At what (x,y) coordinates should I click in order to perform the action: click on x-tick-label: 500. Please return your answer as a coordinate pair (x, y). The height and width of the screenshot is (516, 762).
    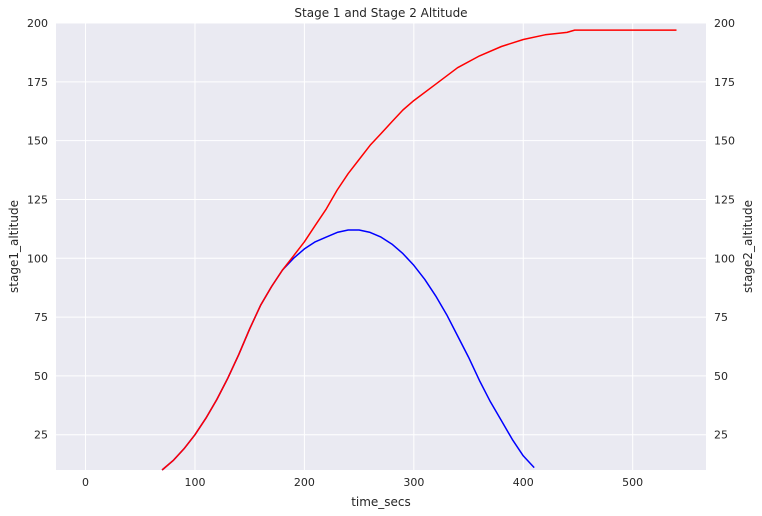
    Looking at the image, I should click on (632, 482).